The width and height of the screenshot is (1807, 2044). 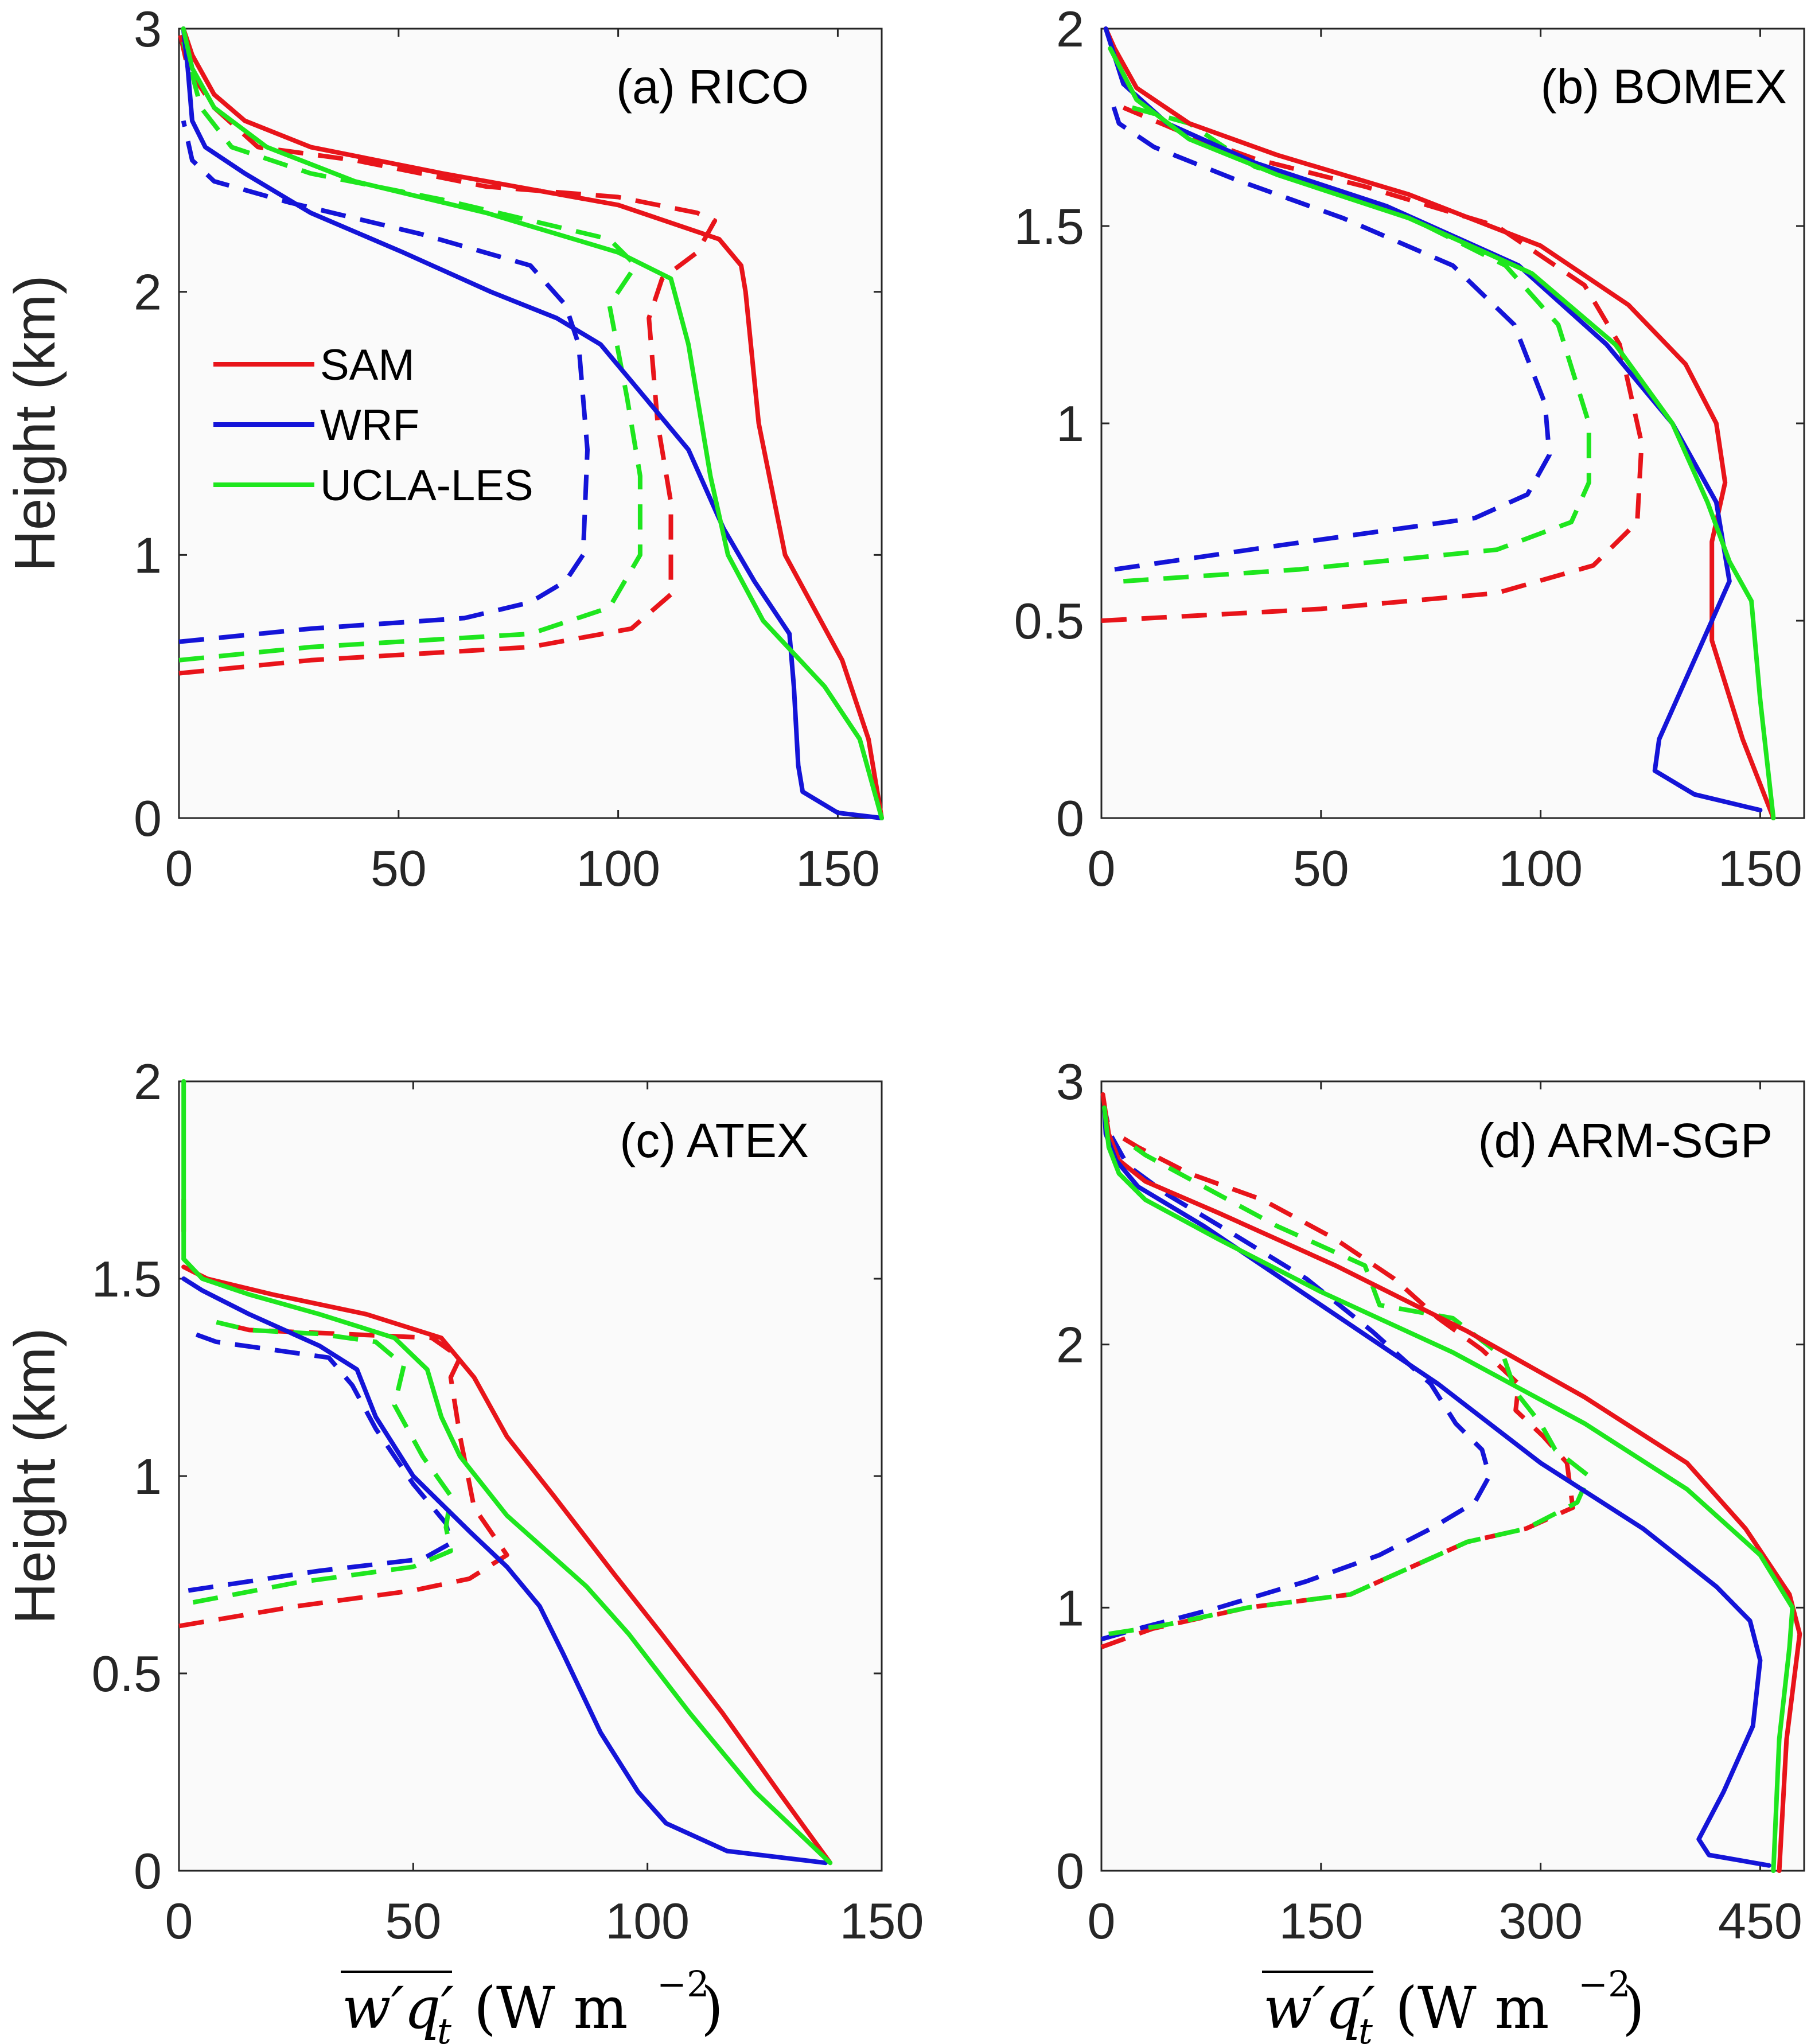 What do you see at coordinates (398, 2008) in the screenshot?
I see `xlabel-main-c: w′q′` at bounding box center [398, 2008].